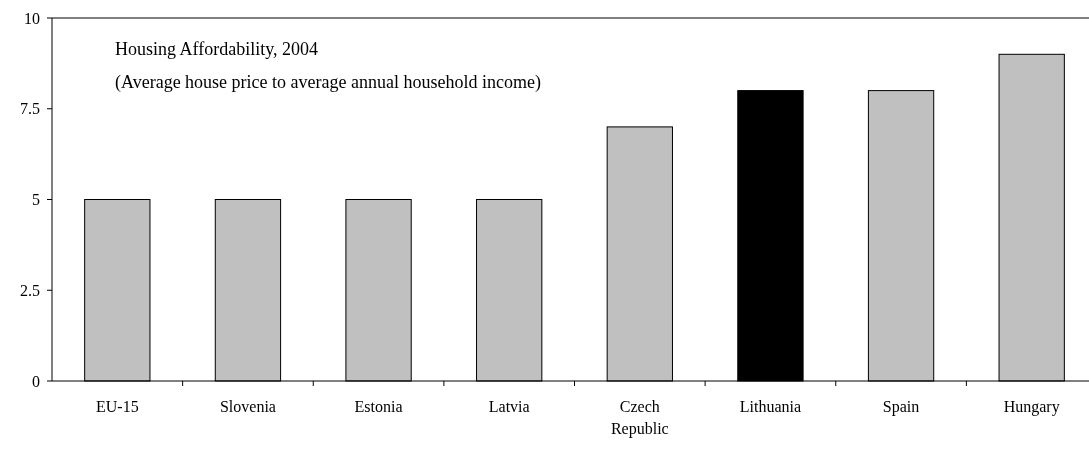  What do you see at coordinates (117, 406) in the screenshot?
I see `x-tick-label: EU-15` at bounding box center [117, 406].